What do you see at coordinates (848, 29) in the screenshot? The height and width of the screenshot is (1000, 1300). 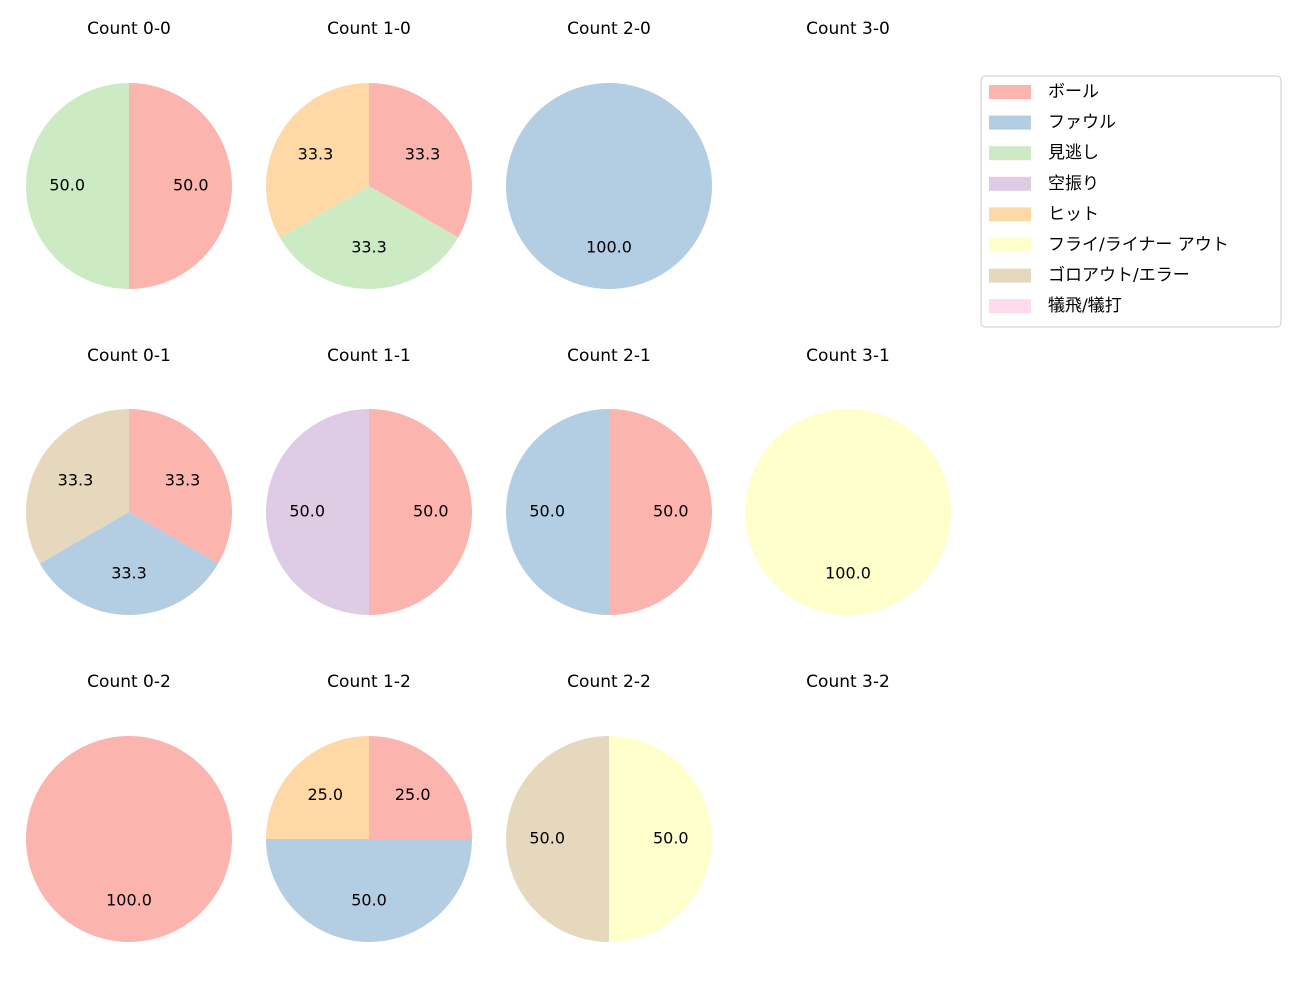 I see `pie-title: Count 3-0` at bounding box center [848, 29].